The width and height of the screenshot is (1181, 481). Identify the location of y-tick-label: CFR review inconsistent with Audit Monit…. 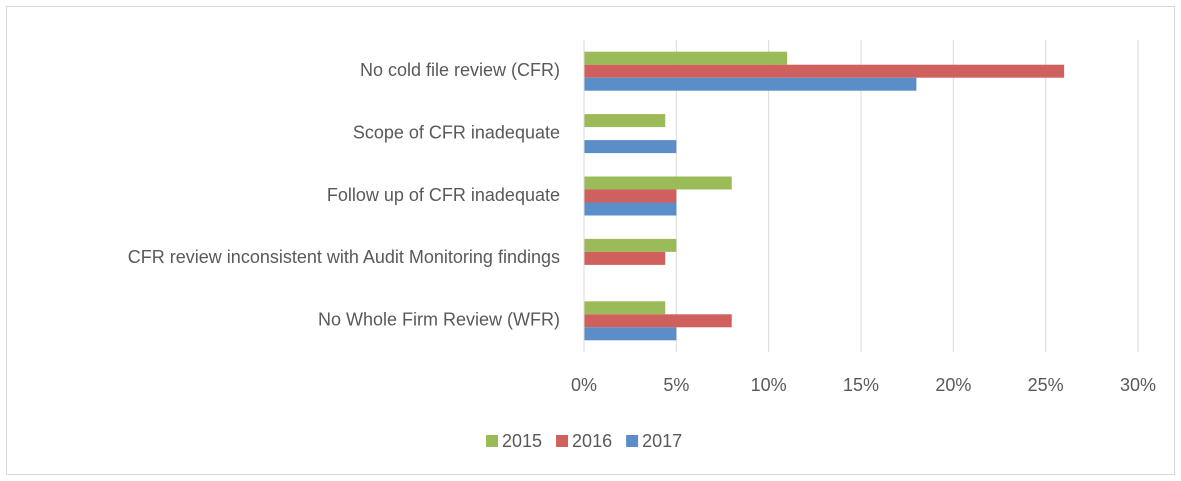
(344, 257).